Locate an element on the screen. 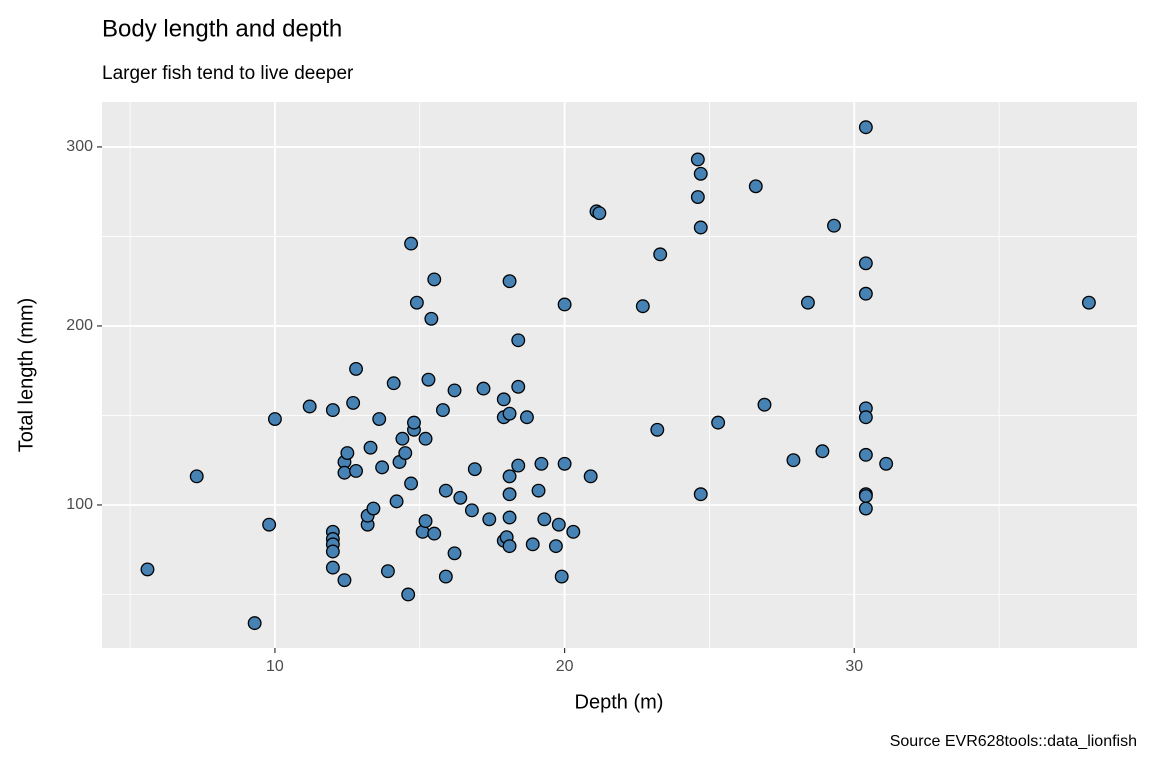 Image resolution: width=1152 pixels, height=768 pixels. chart-subtitle: Larger fish tend to live deeper is located at coordinates (228, 73).